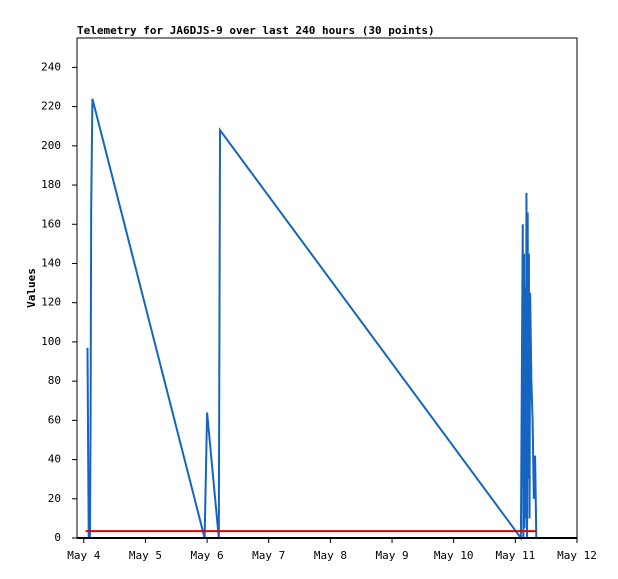  I want to click on x-tick-label: May 6, so click(207, 555).